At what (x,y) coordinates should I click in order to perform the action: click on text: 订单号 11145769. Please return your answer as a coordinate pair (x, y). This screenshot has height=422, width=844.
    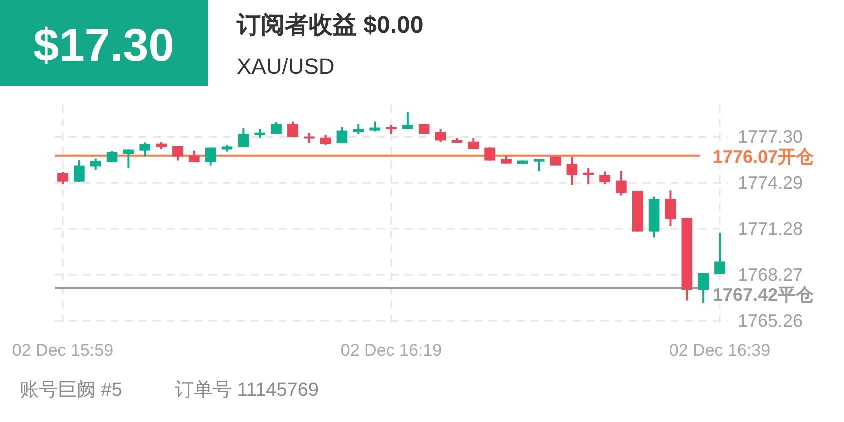
    Looking at the image, I should click on (247, 390).